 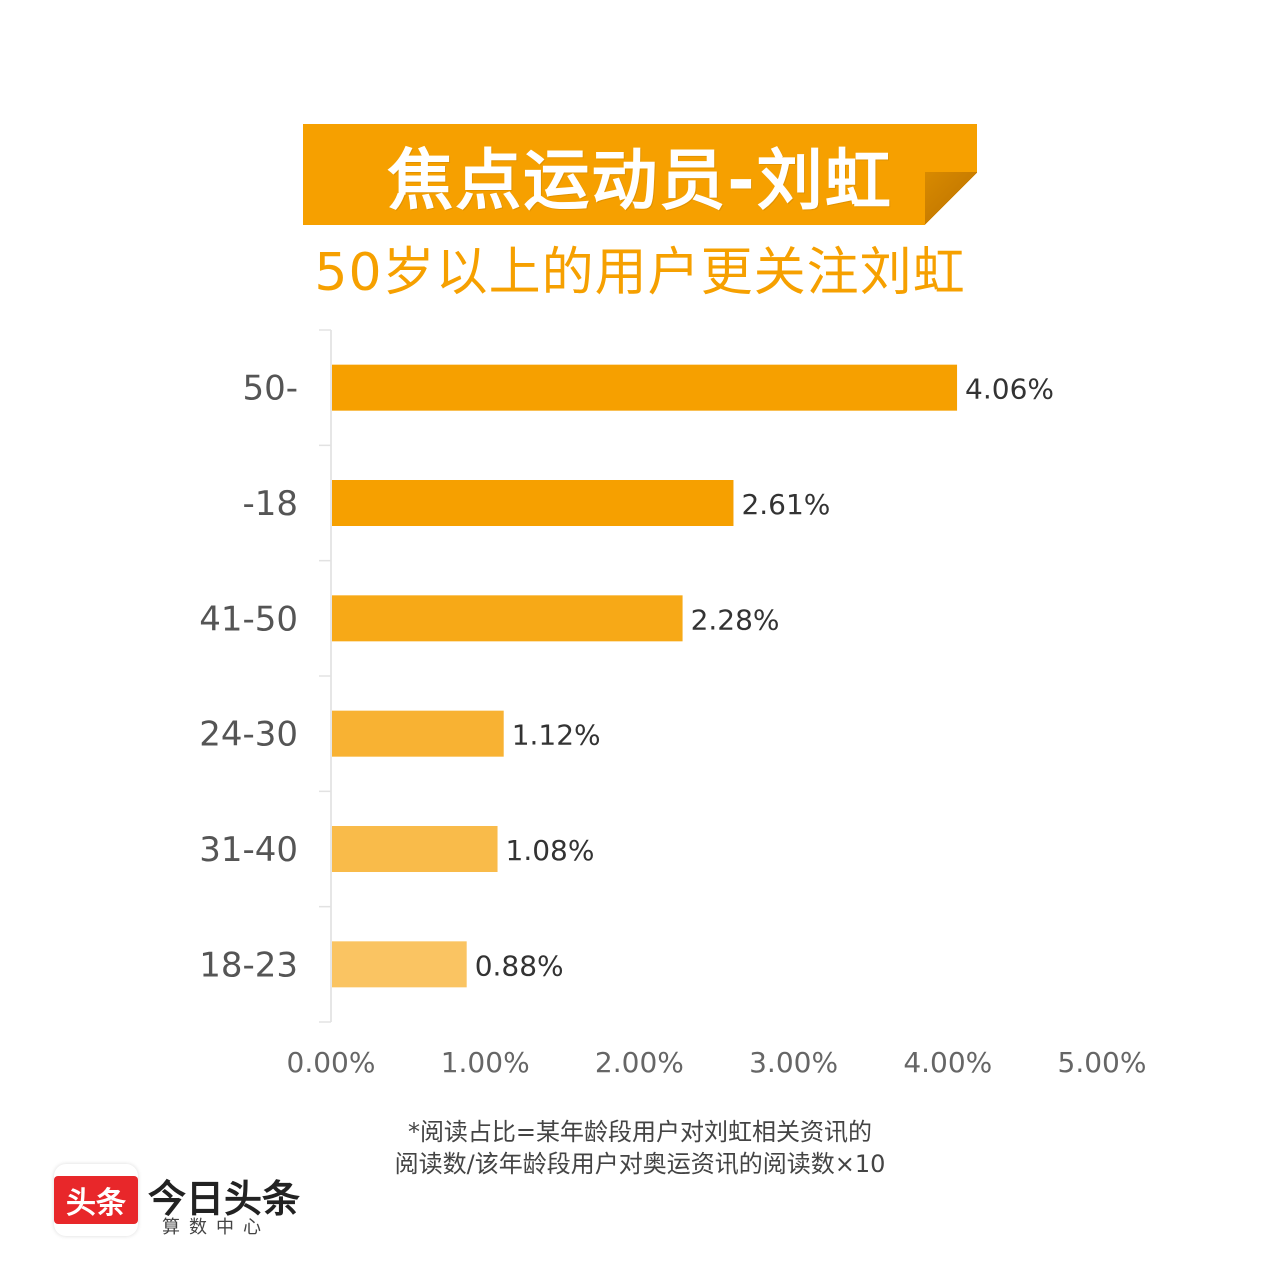 I want to click on brand-logo: 头条, so click(x=96, y=1200).